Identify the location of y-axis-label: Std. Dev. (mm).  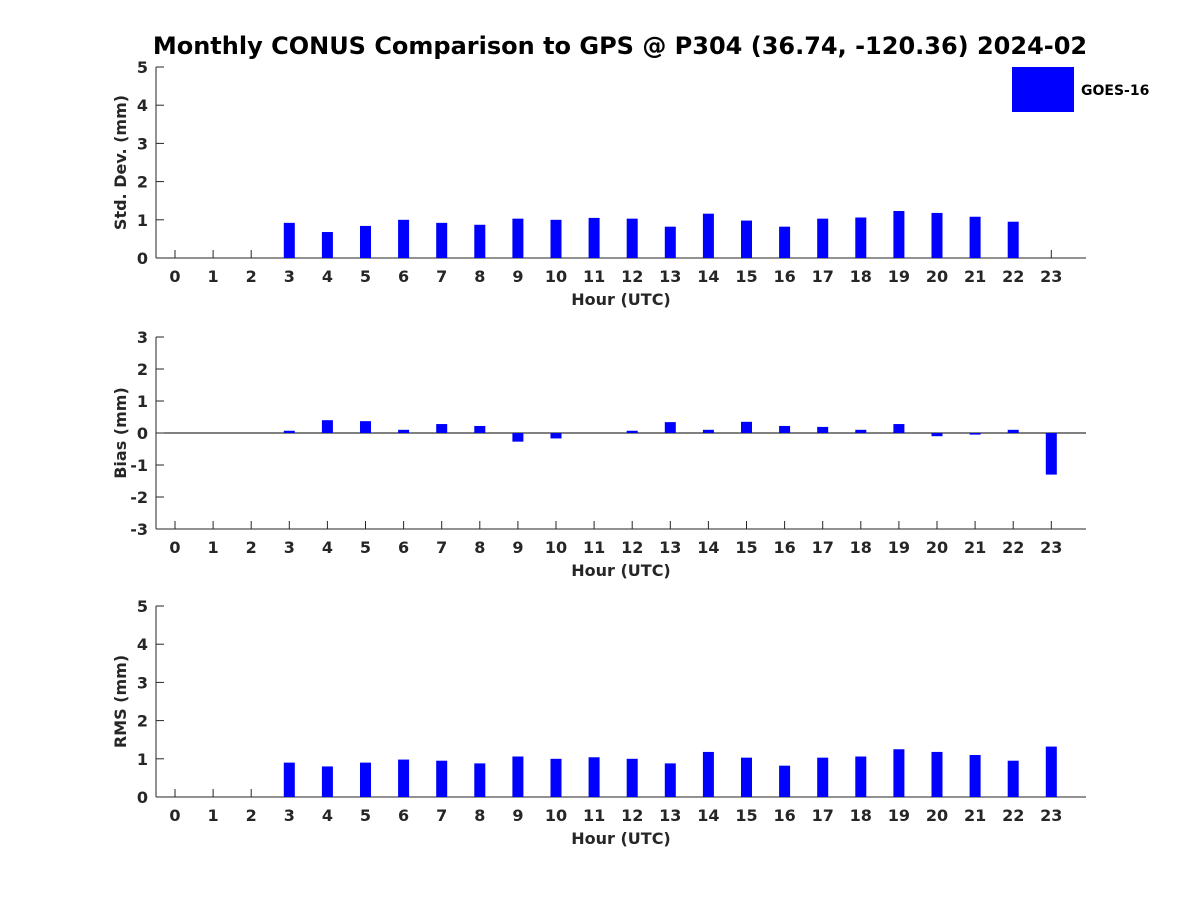
(120, 162).